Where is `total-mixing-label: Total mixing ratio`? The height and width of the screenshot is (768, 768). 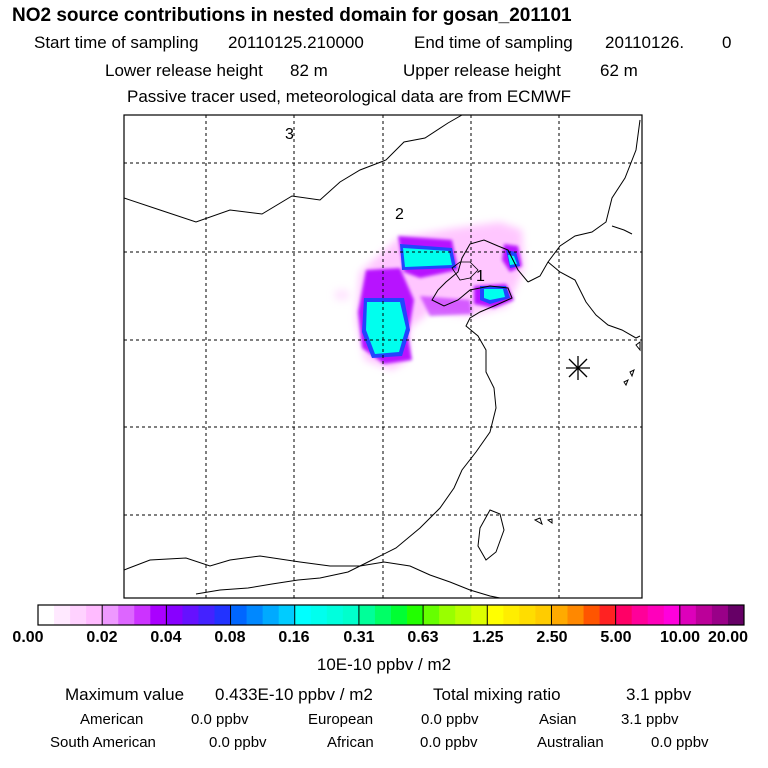
total-mixing-label: Total mixing ratio is located at coordinates (497, 694).